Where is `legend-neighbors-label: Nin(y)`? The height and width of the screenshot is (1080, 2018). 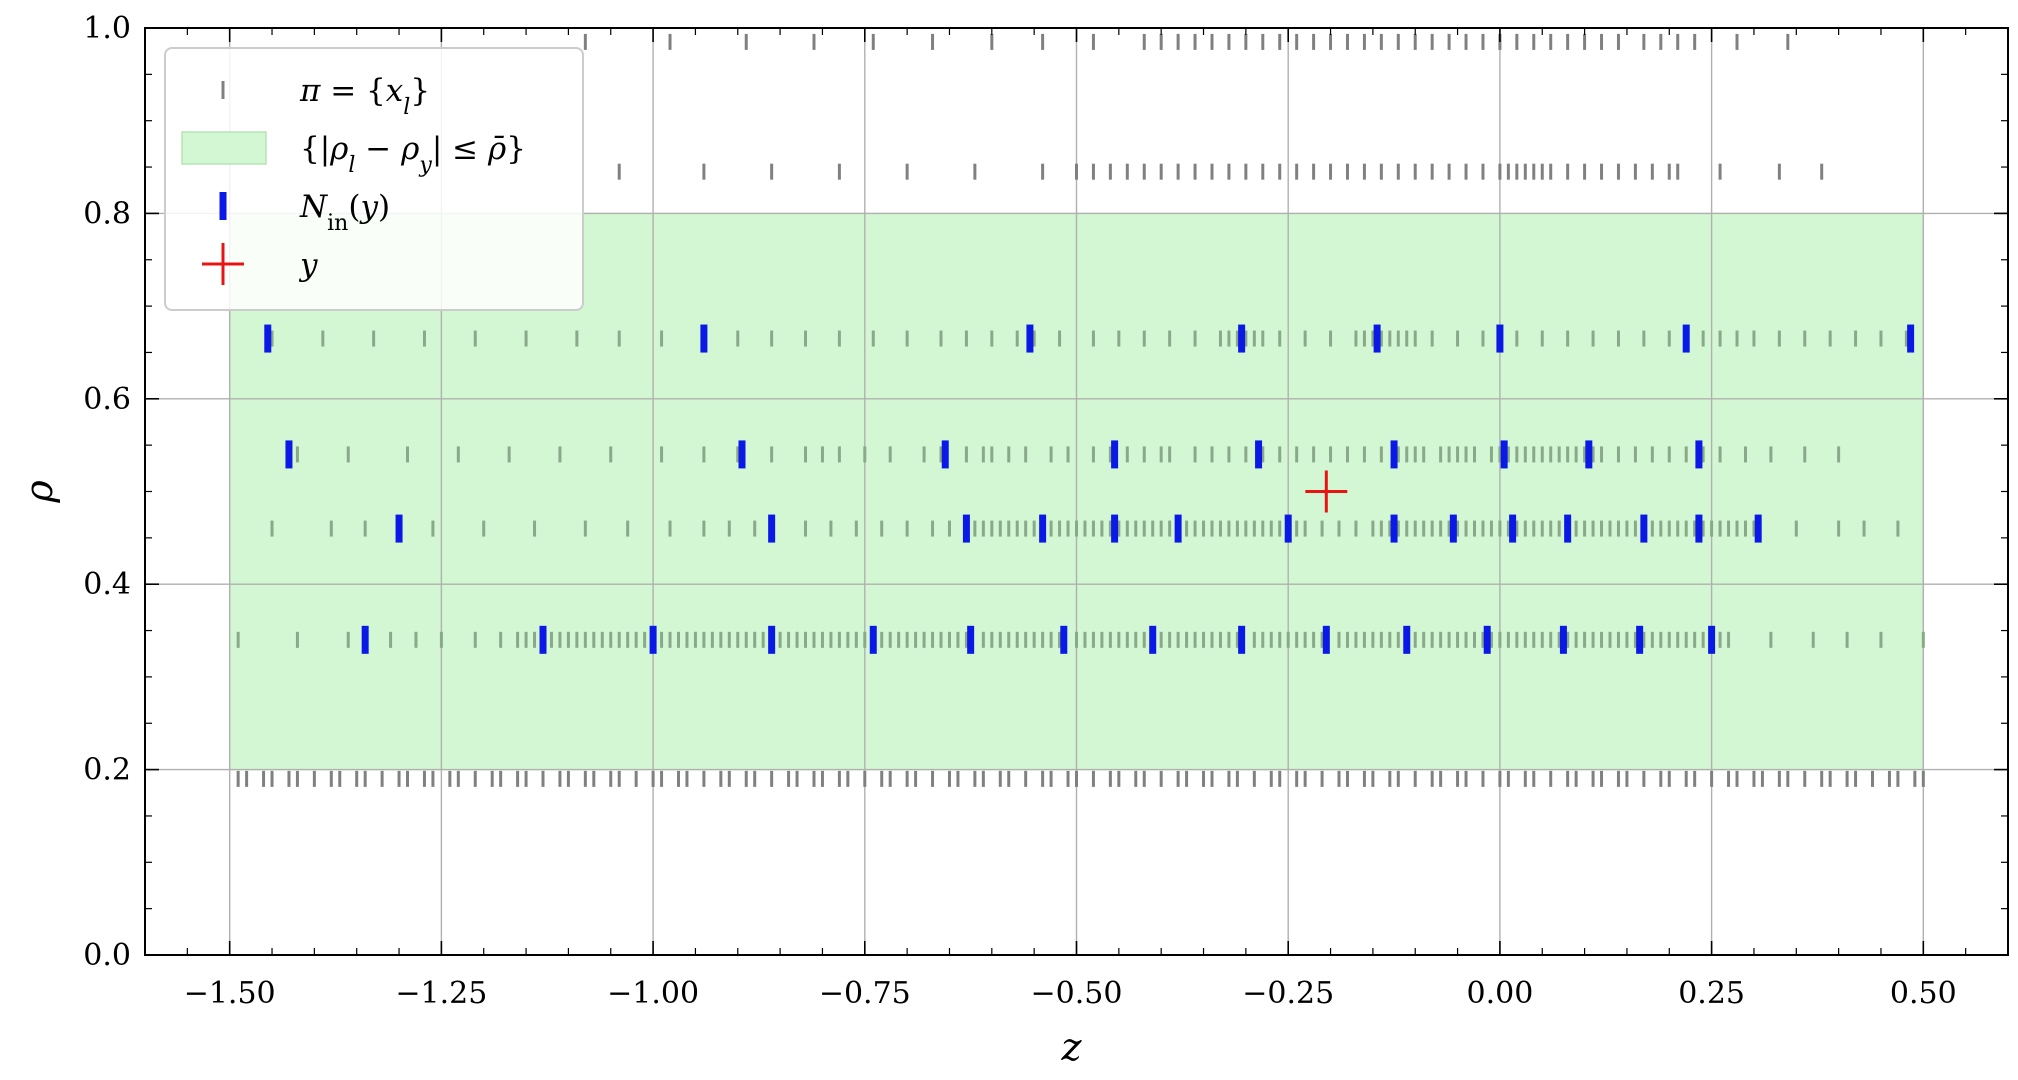 legend-neighbors-label: Nin(y) is located at coordinates (344, 212).